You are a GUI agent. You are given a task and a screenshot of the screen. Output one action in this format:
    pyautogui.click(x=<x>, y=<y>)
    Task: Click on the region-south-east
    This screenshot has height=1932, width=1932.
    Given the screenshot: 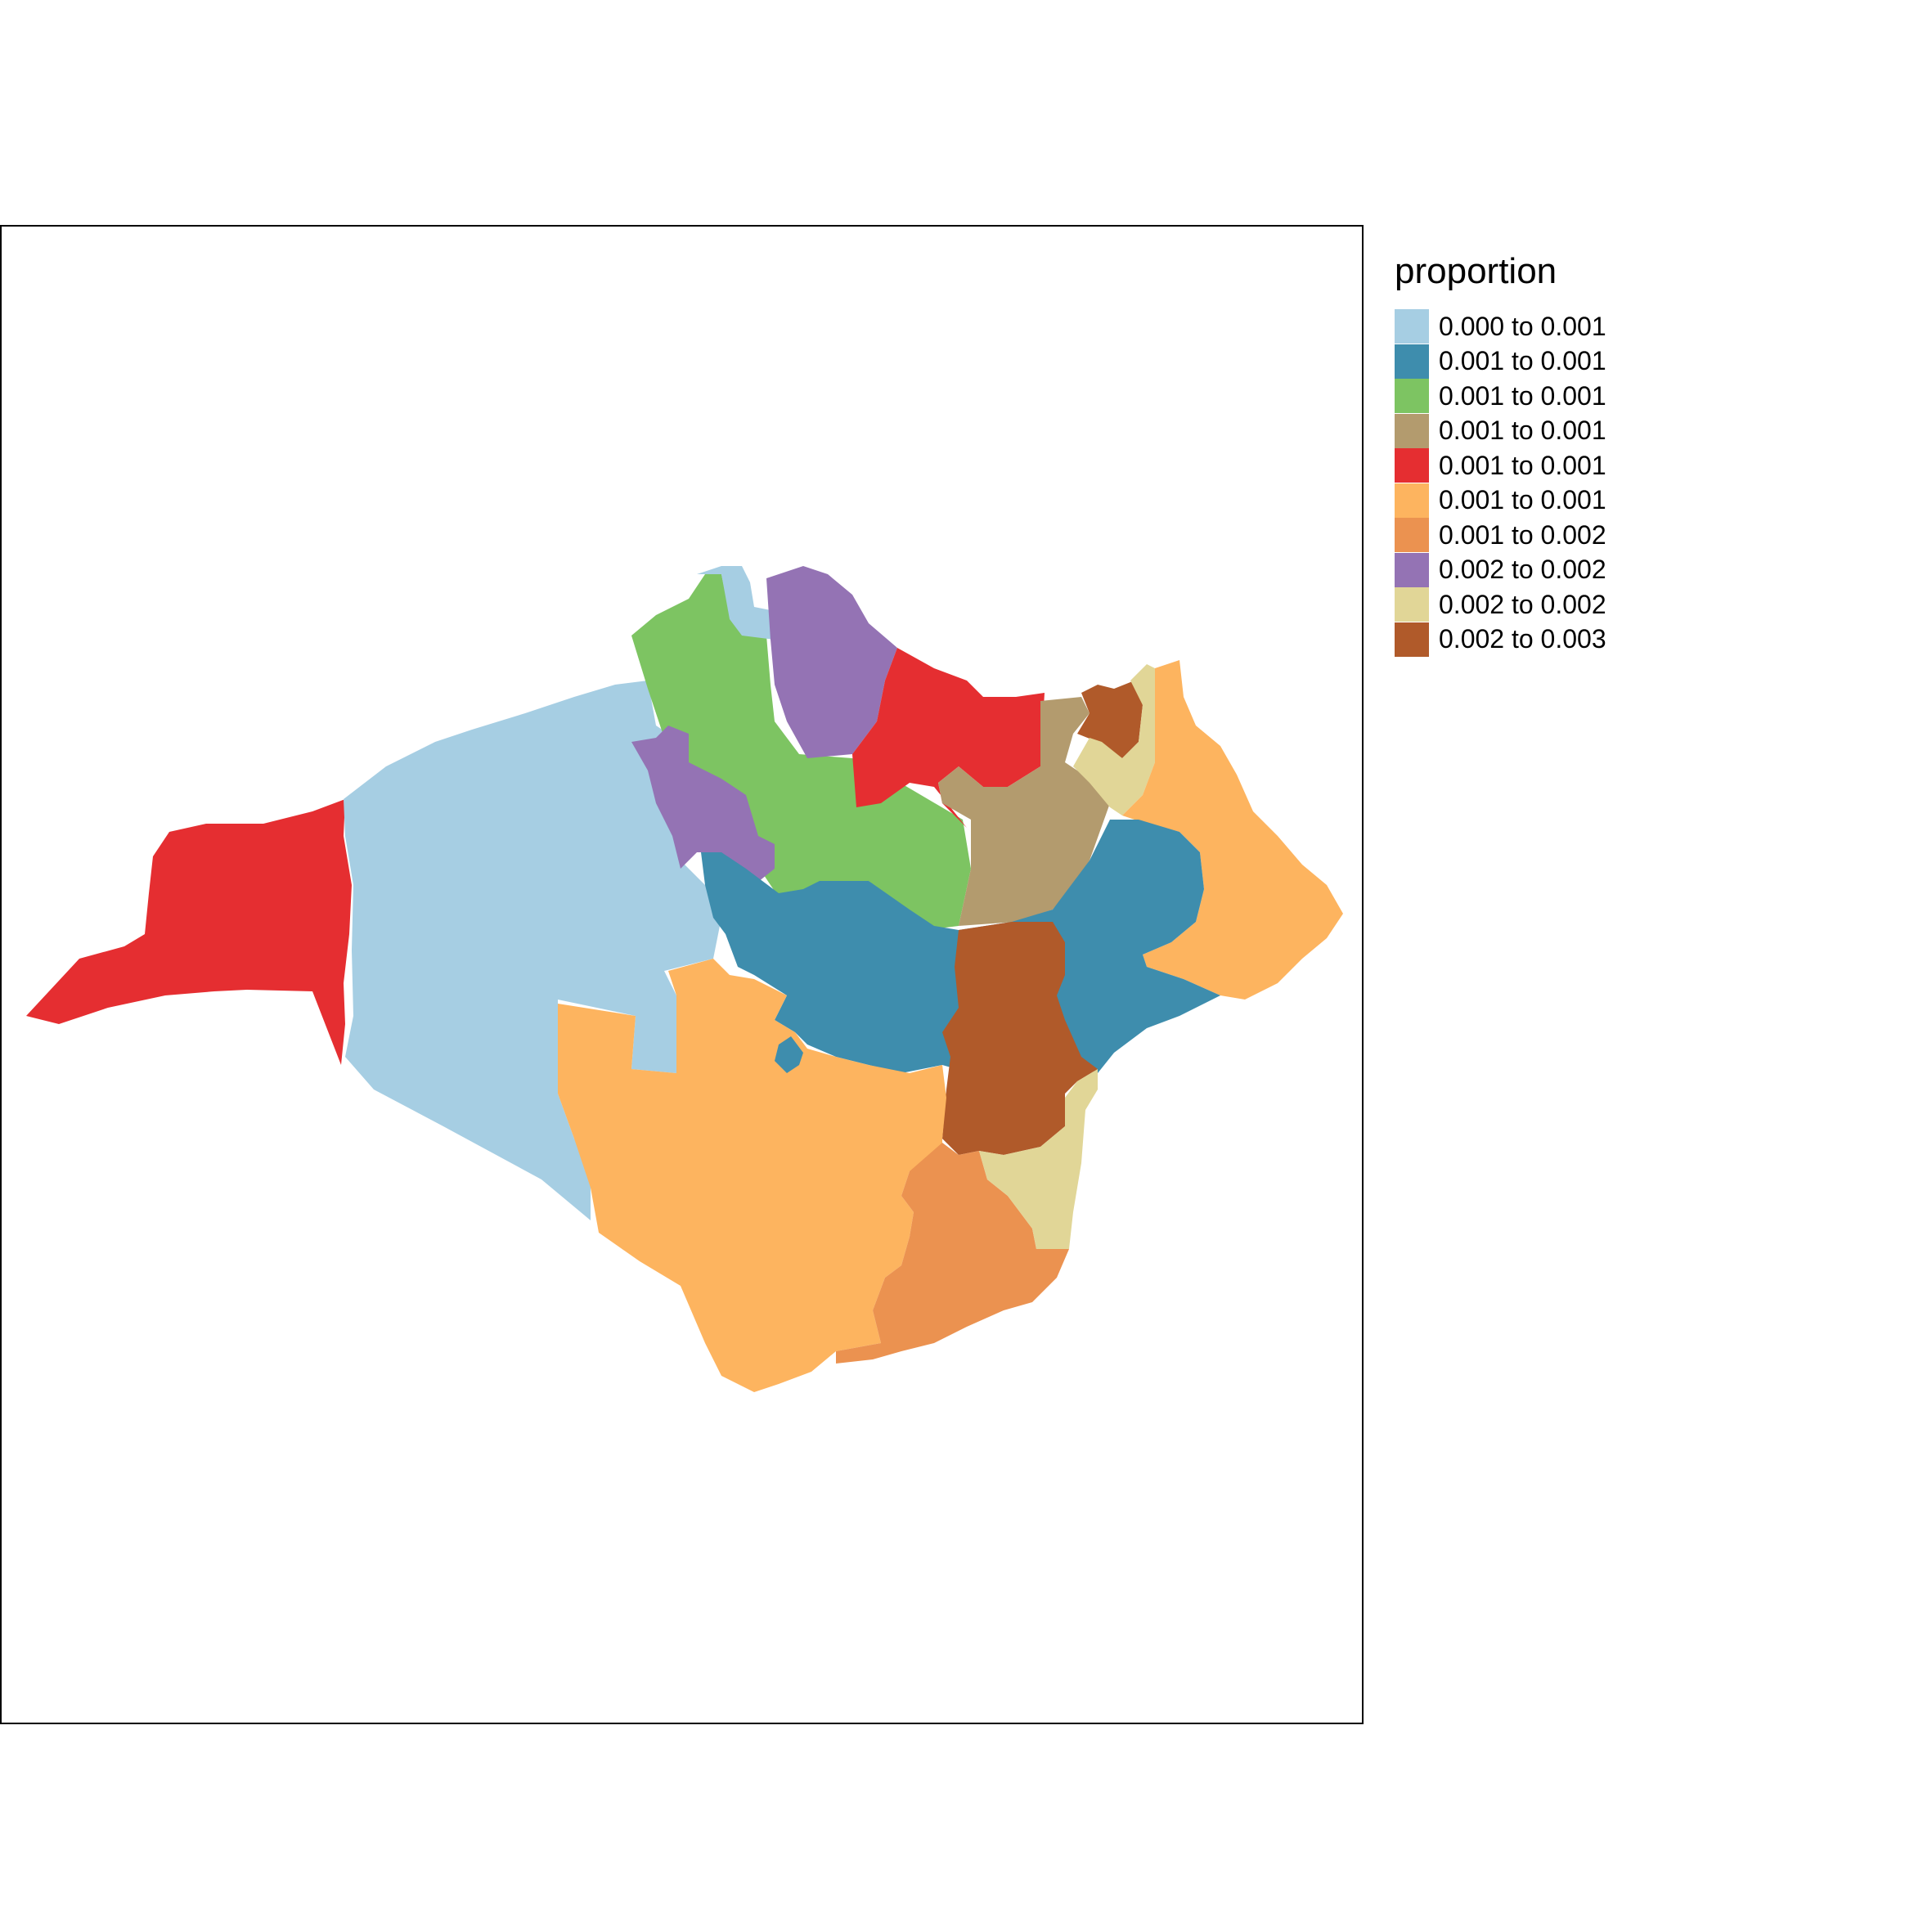 What is the action you would take?
    pyautogui.click(x=953, y=1254)
    